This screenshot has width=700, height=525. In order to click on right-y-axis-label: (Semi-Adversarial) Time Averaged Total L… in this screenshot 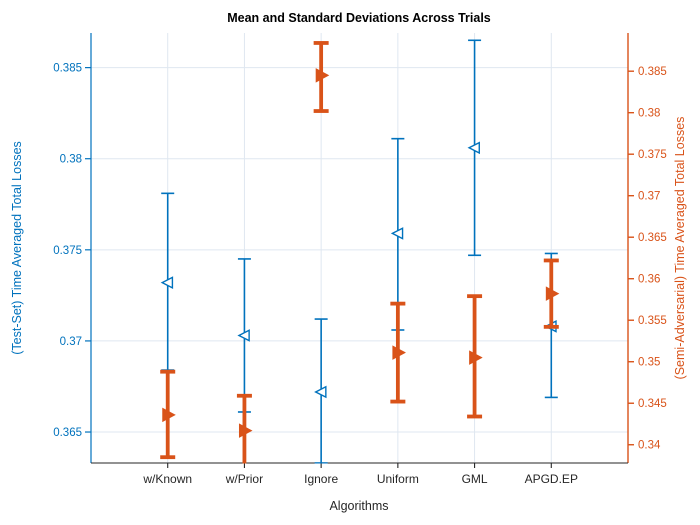, I will do `click(680, 248)`.